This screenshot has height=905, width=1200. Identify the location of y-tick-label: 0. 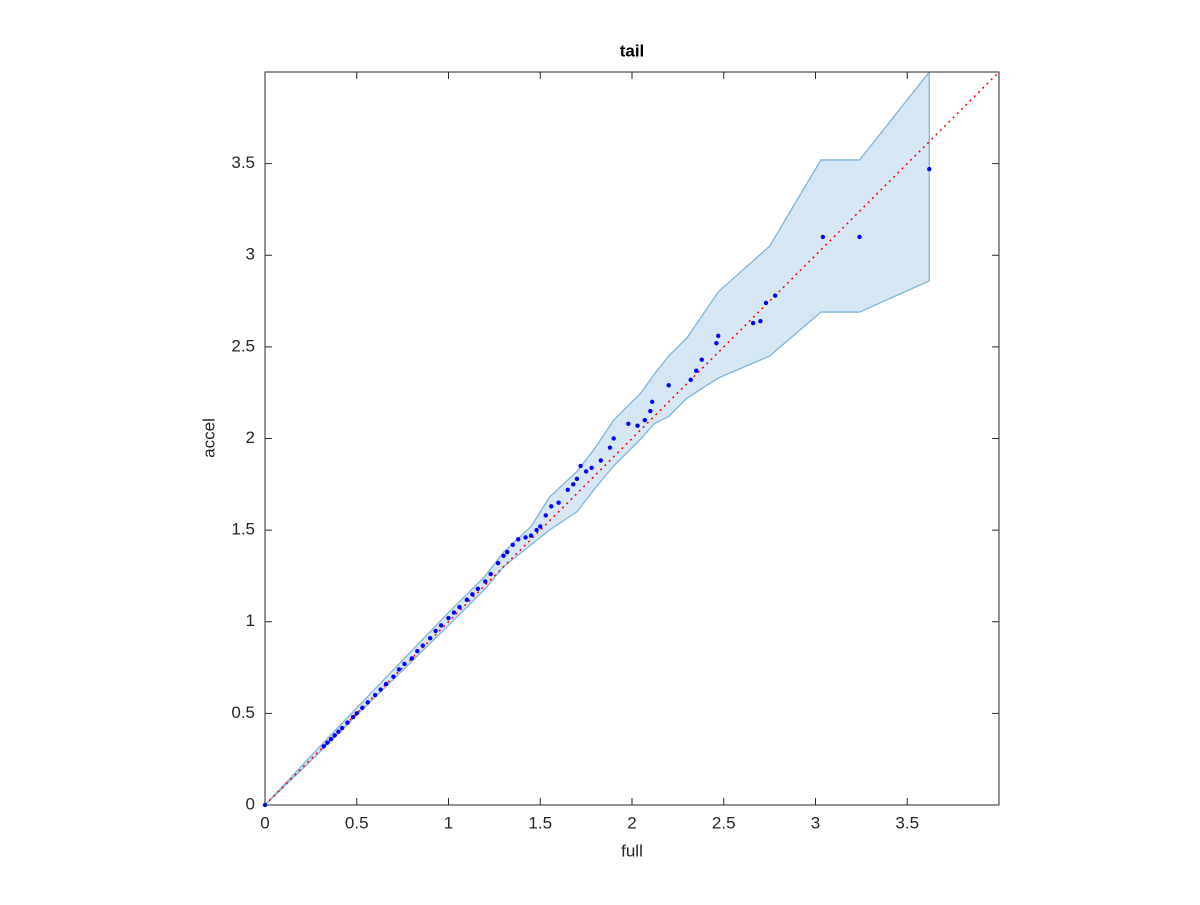
(250, 803).